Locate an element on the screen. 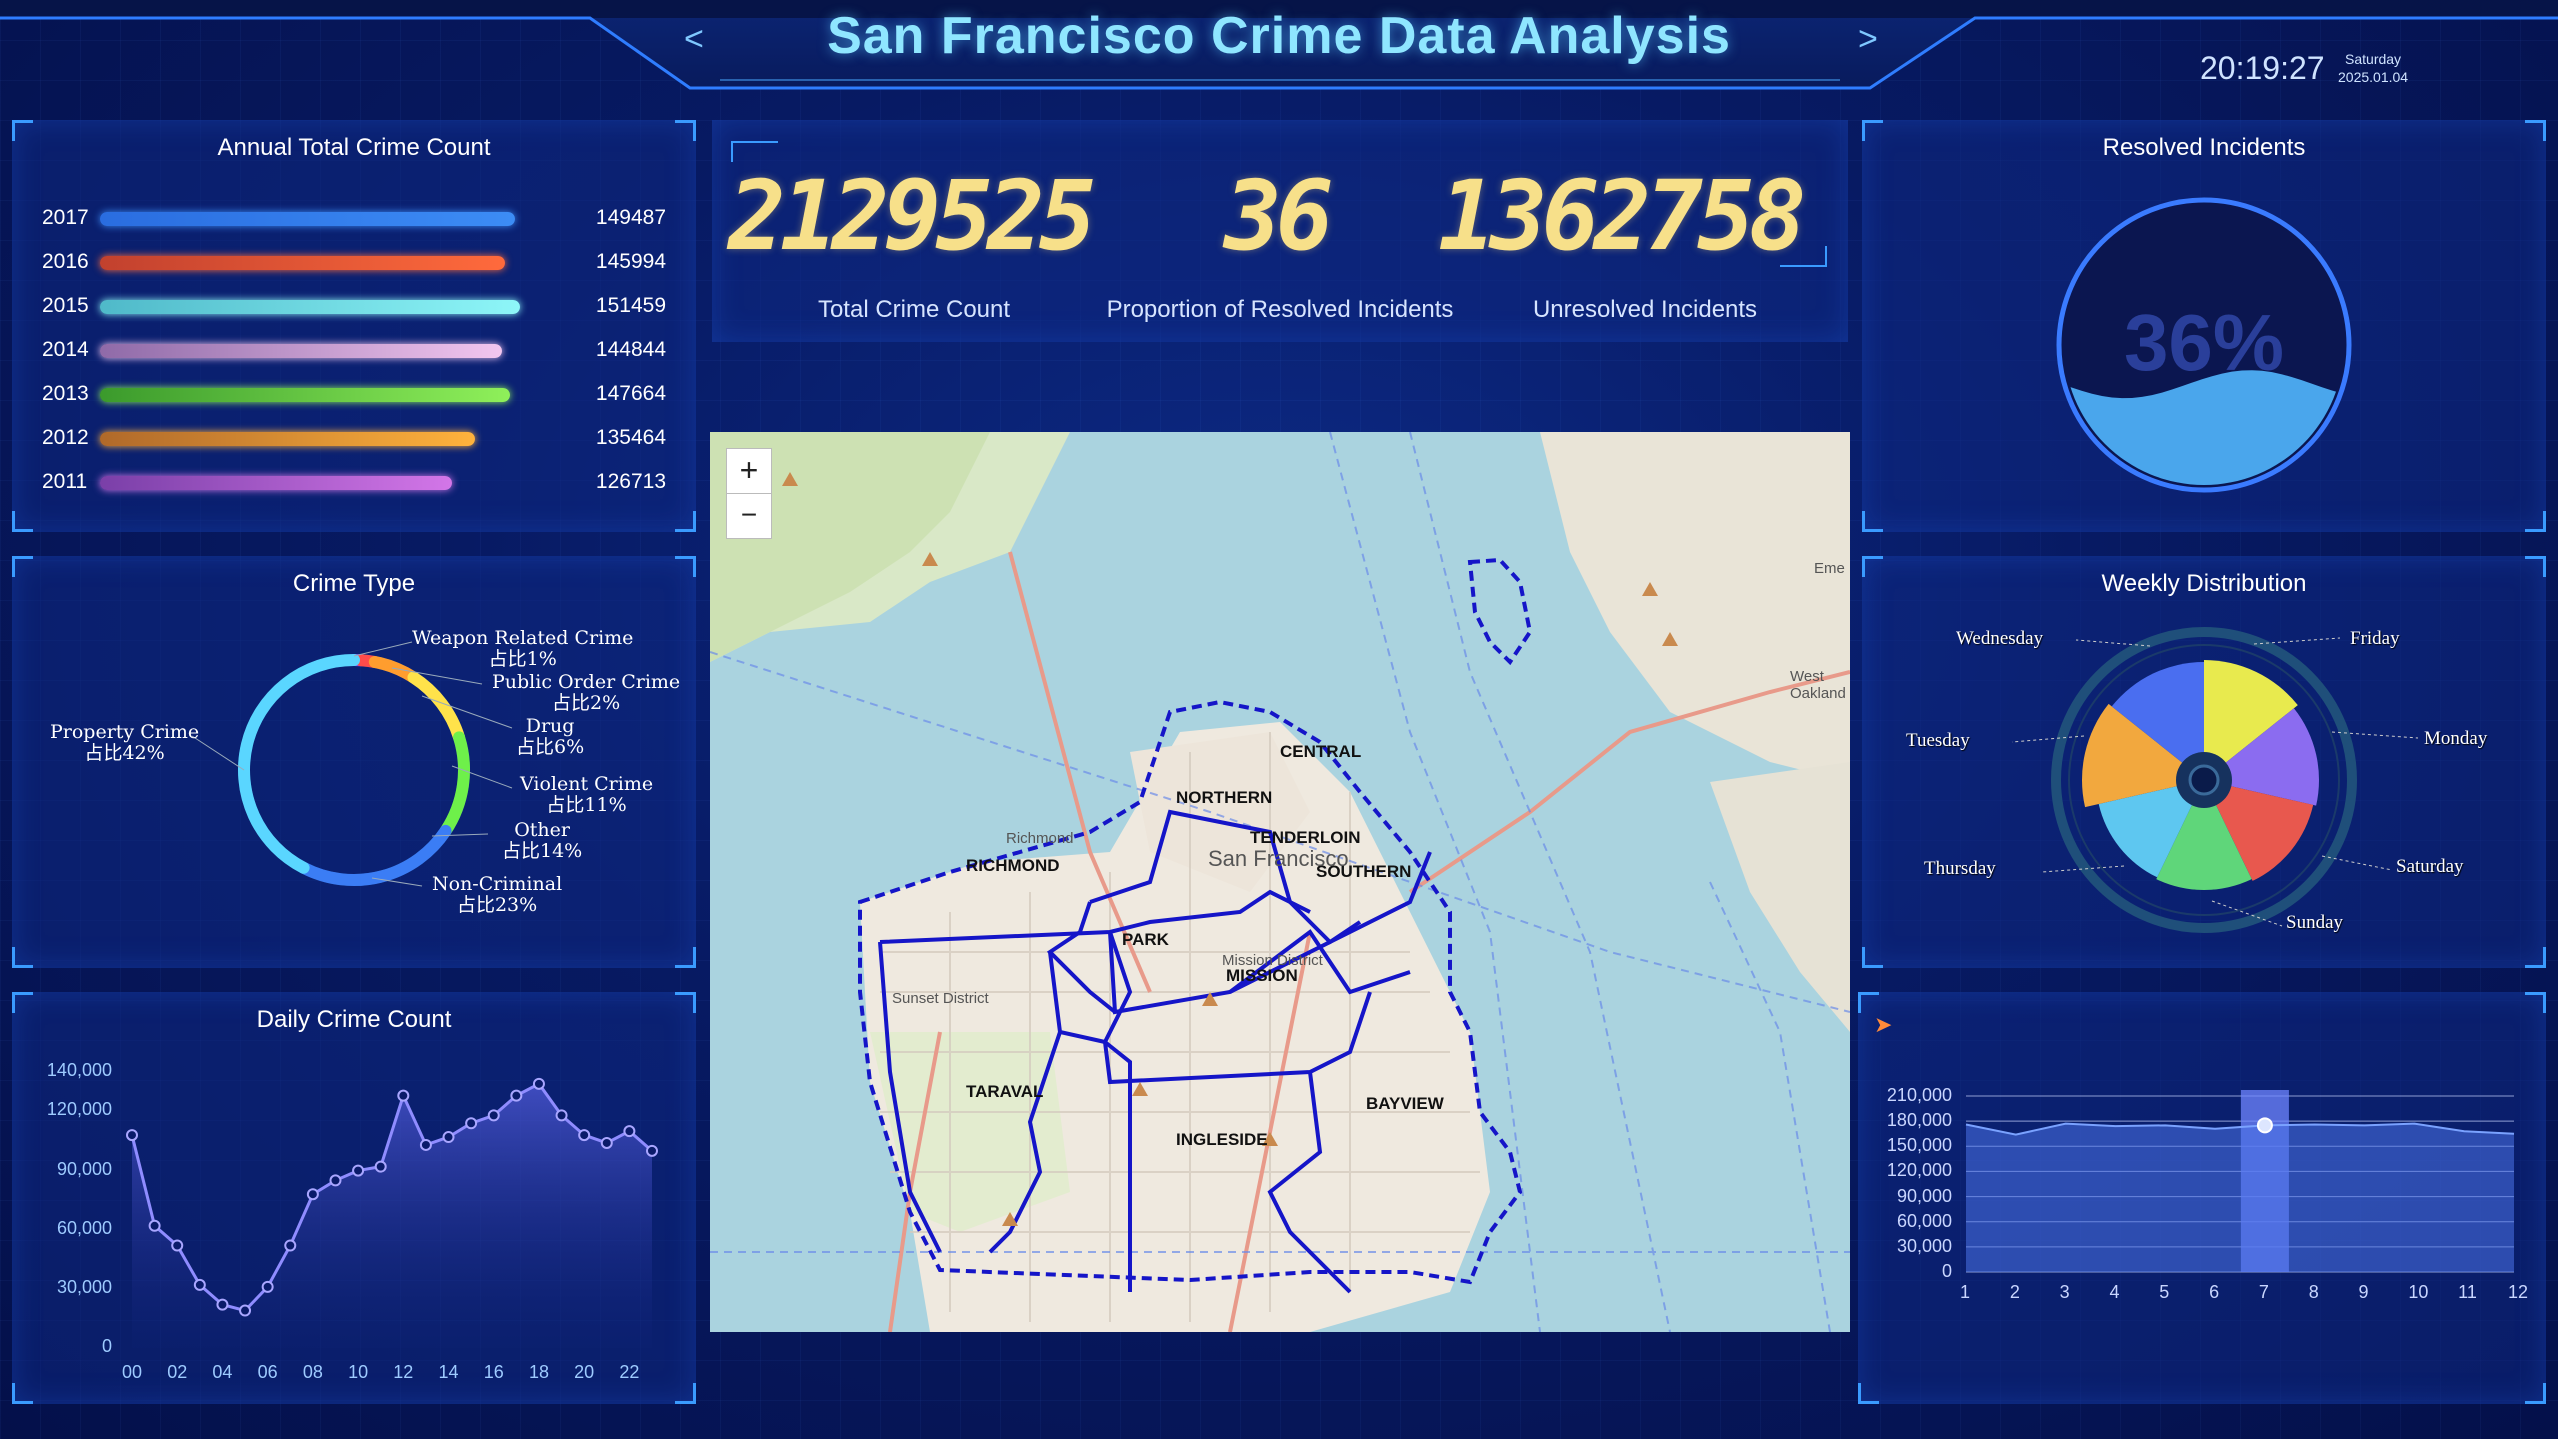 This screenshot has height=1439, width=2558. daily-x-tick: 14 is located at coordinates (448, 1372).